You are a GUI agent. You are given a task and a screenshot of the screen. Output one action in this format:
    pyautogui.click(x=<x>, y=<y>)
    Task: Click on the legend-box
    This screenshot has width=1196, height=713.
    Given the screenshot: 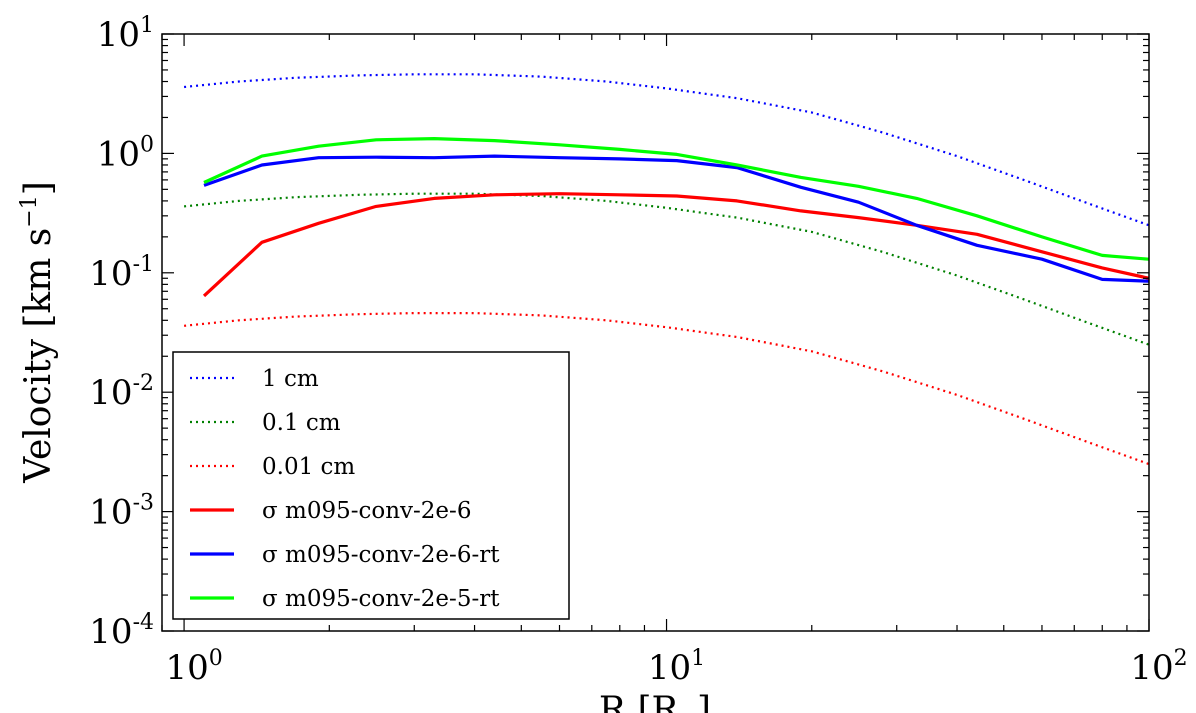 What is the action you would take?
    pyautogui.click(x=371, y=485)
    